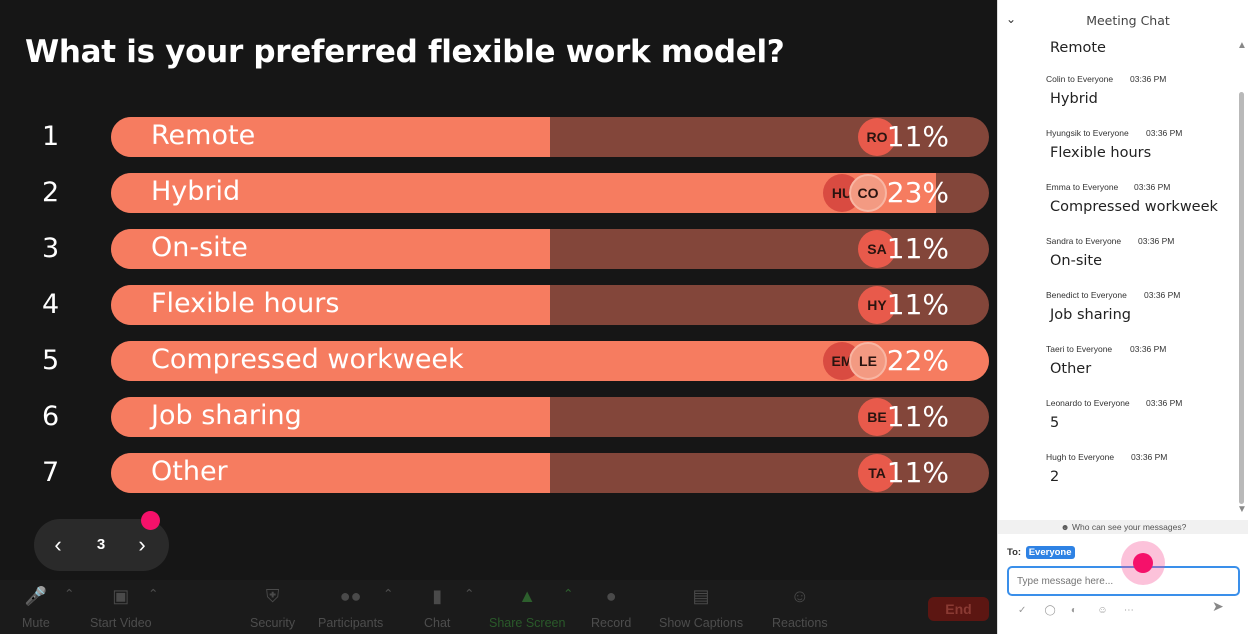 This screenshot has height=634, width=1248. I want to click on option-label: Other, so click(189, 471).